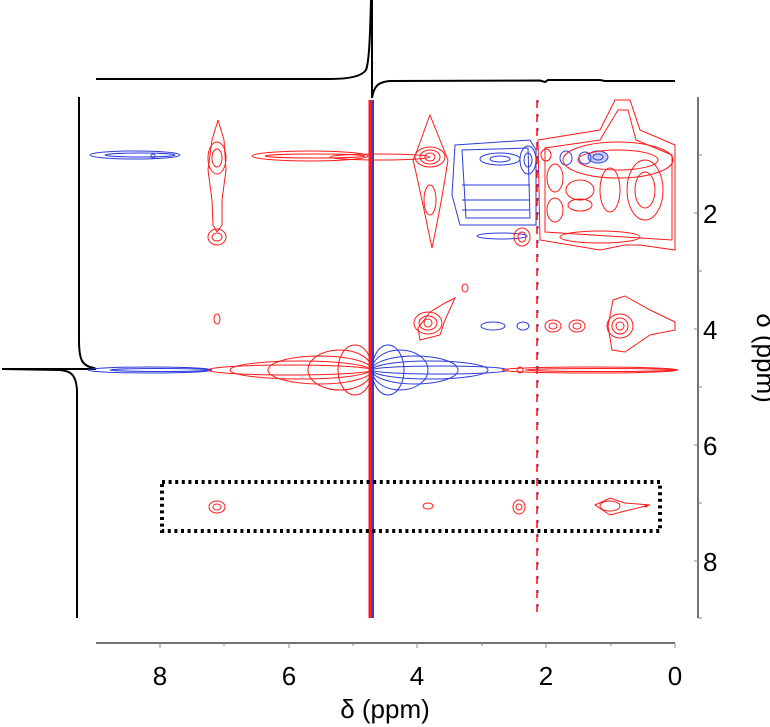 This screenshot has height=727, width=770. What do you see at coordinates (546, 676) in the screenshot?
I see `x-tick-2: 2` at bounding box center [546, 676].